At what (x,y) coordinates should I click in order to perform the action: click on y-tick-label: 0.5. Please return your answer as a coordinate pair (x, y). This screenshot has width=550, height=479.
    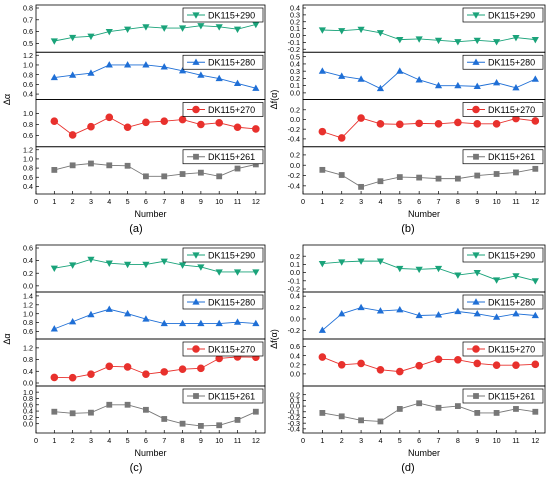
    Looking at the image, I should click on (295, 56).